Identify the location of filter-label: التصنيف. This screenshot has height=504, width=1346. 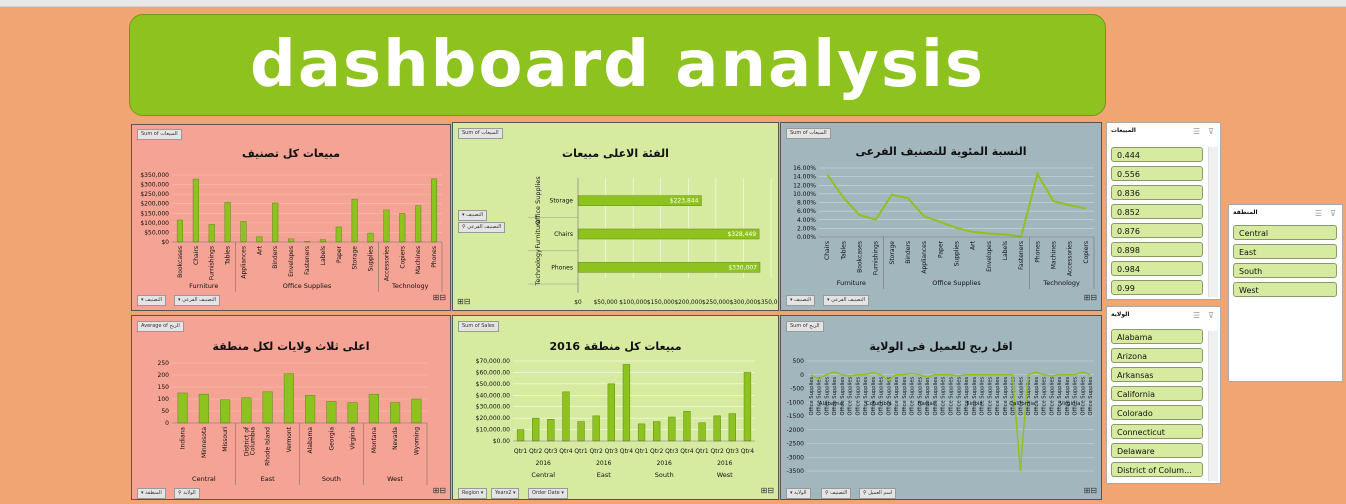
(803, 300).